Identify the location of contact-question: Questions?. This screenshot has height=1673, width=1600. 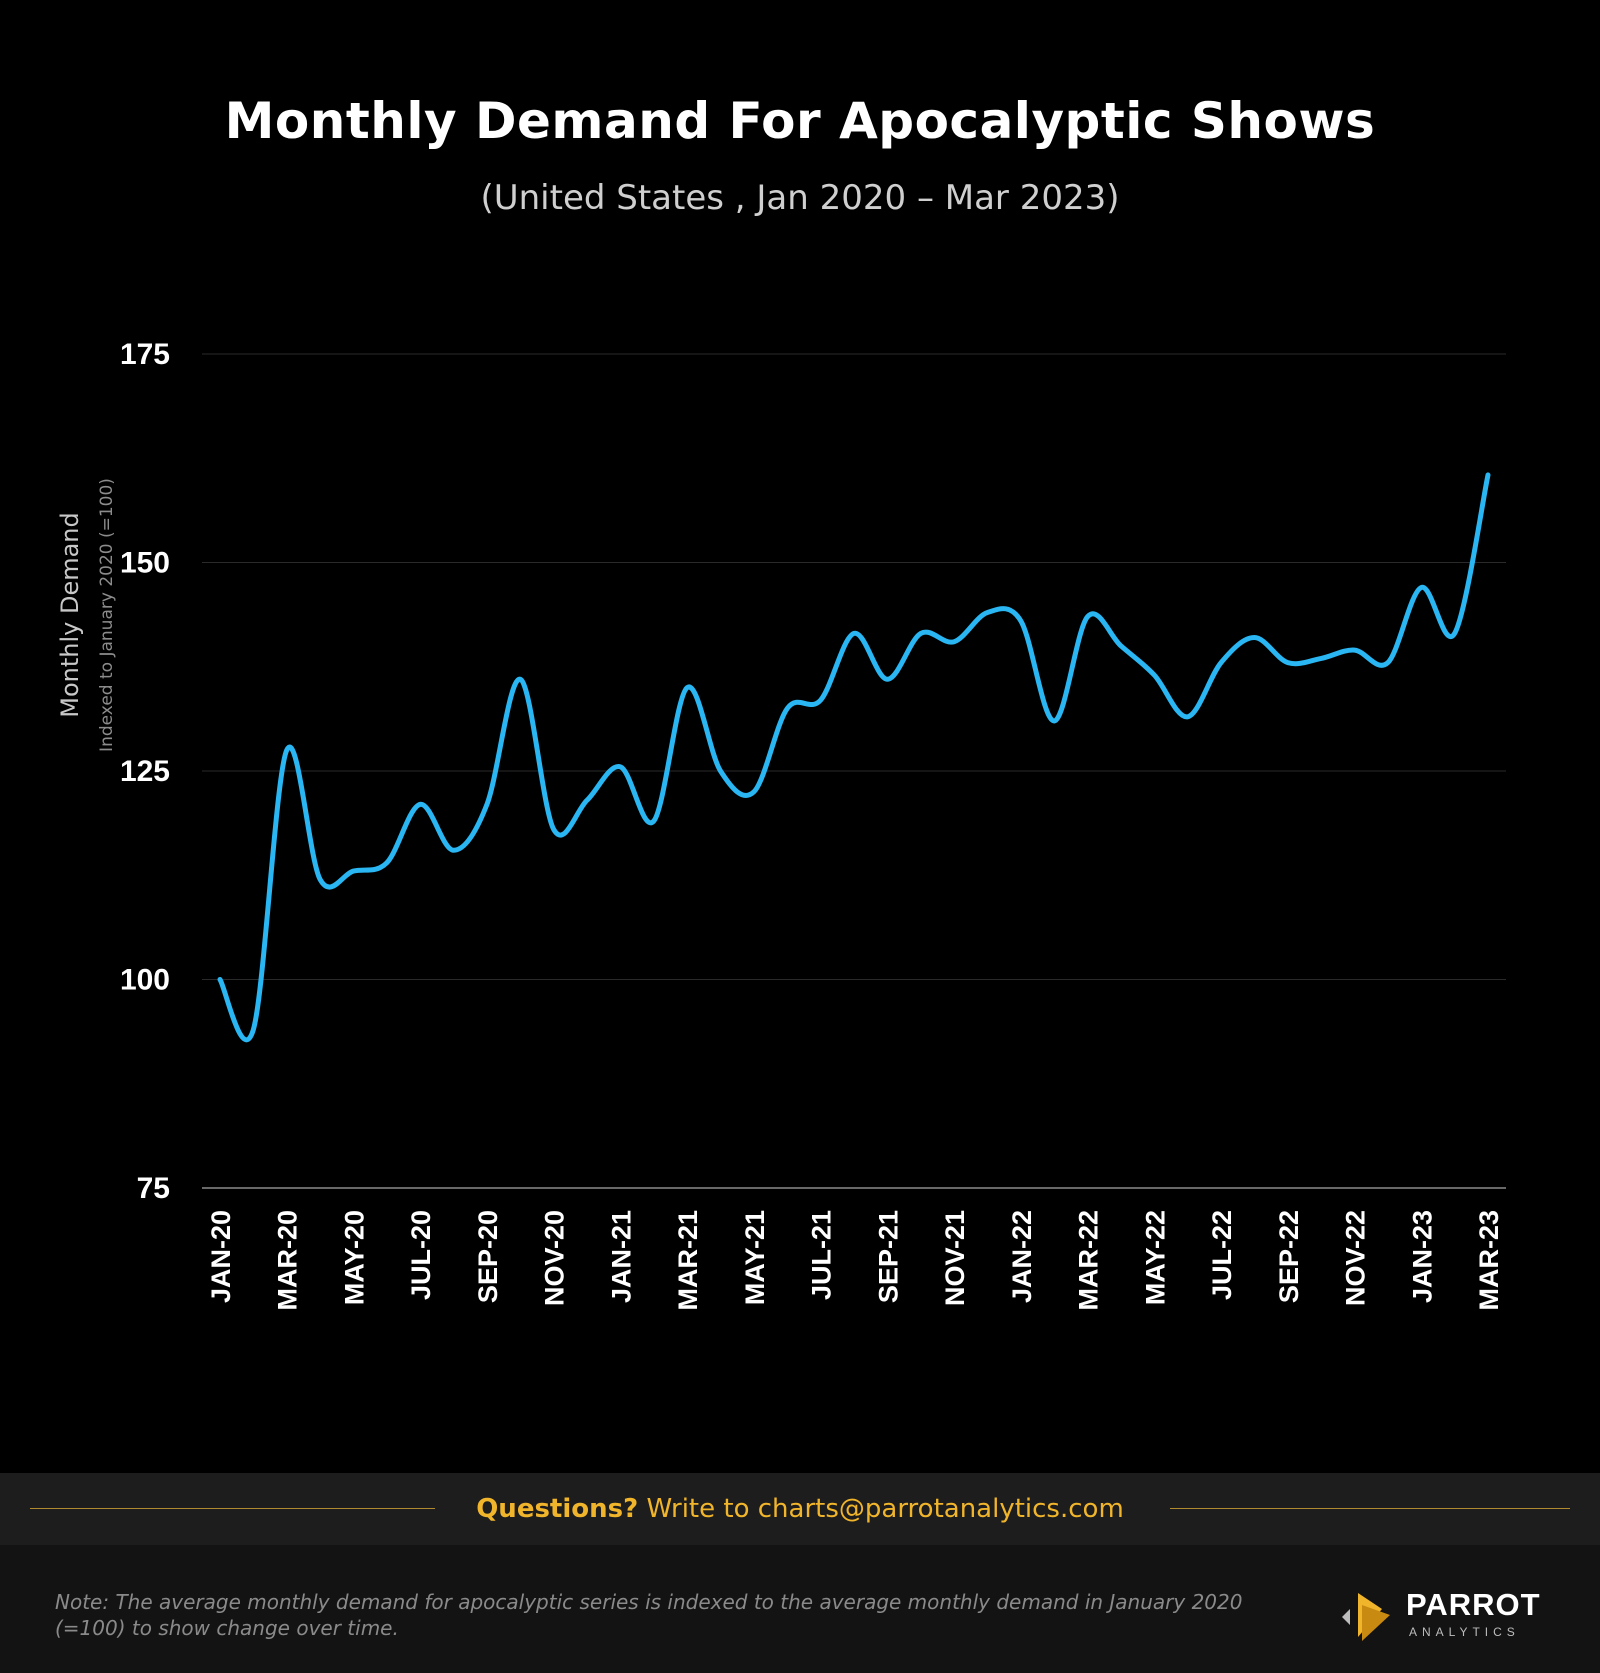
(557, 1509).